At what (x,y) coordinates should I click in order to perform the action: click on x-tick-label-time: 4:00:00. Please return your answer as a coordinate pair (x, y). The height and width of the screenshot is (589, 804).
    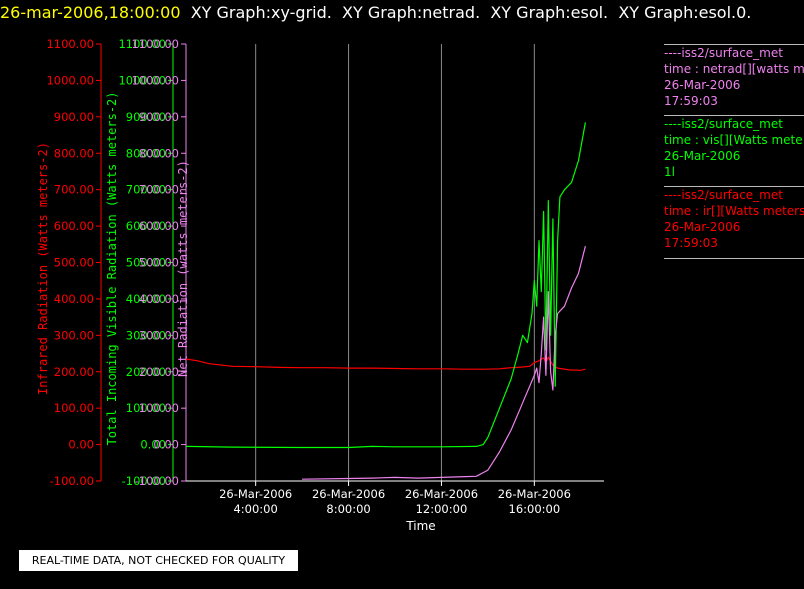
    Looking at the image, I should click on (255, 509).